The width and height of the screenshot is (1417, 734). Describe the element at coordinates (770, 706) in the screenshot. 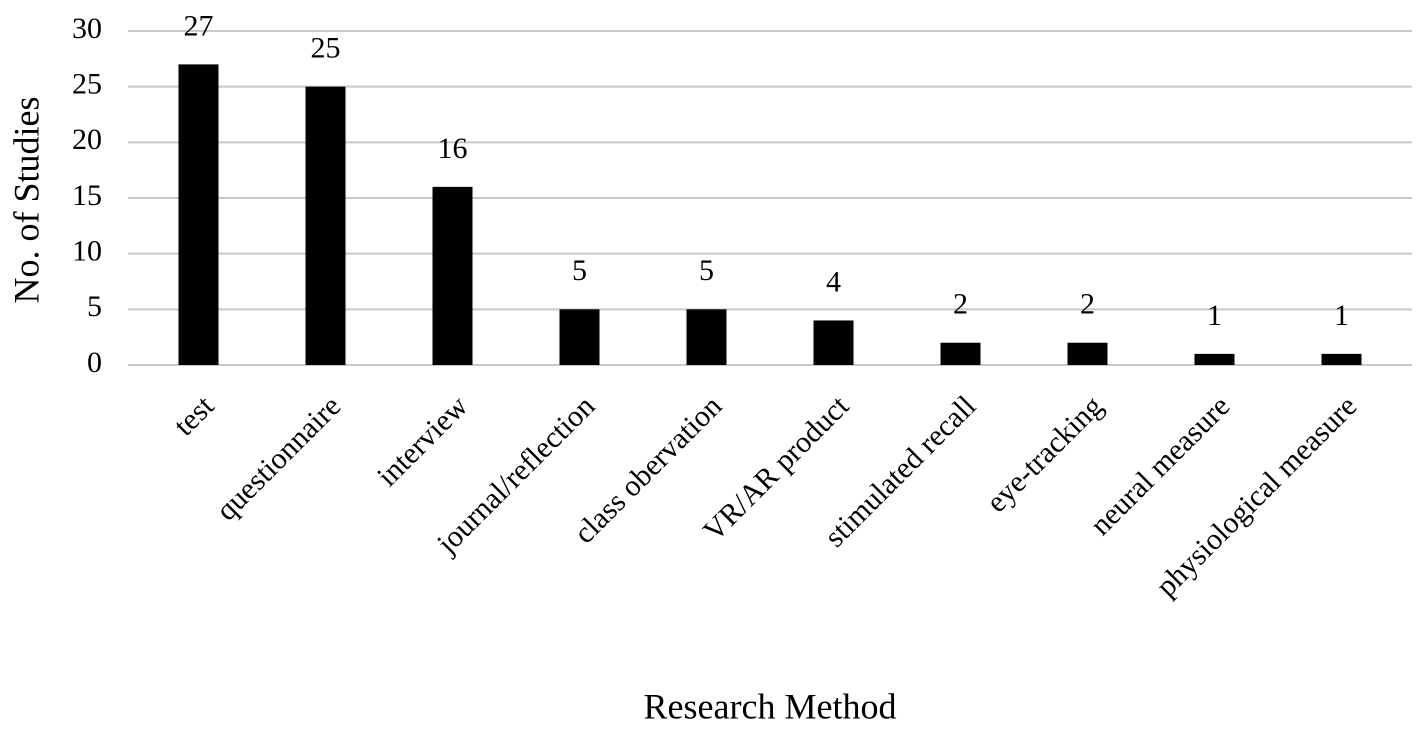

I see `x-axis-title: Research Method` at that location.